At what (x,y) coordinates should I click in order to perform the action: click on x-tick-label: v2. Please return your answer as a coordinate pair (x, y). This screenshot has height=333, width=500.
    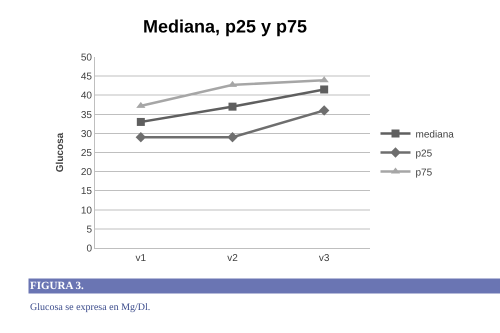
    Looking at the image, I should click on (232, 258).